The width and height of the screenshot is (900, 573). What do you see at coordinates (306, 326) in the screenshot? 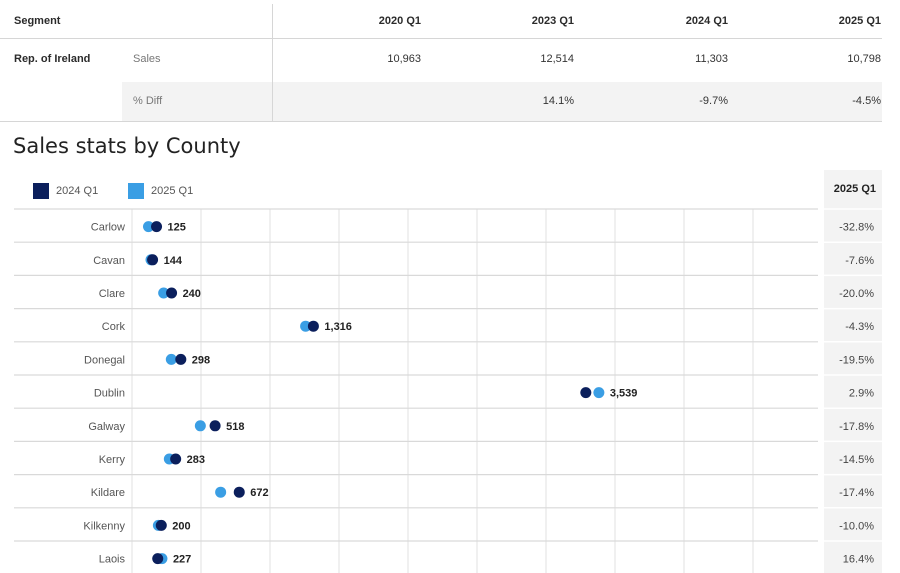
I see `dot-2025q1-cork` at bounding box center [306, 326].